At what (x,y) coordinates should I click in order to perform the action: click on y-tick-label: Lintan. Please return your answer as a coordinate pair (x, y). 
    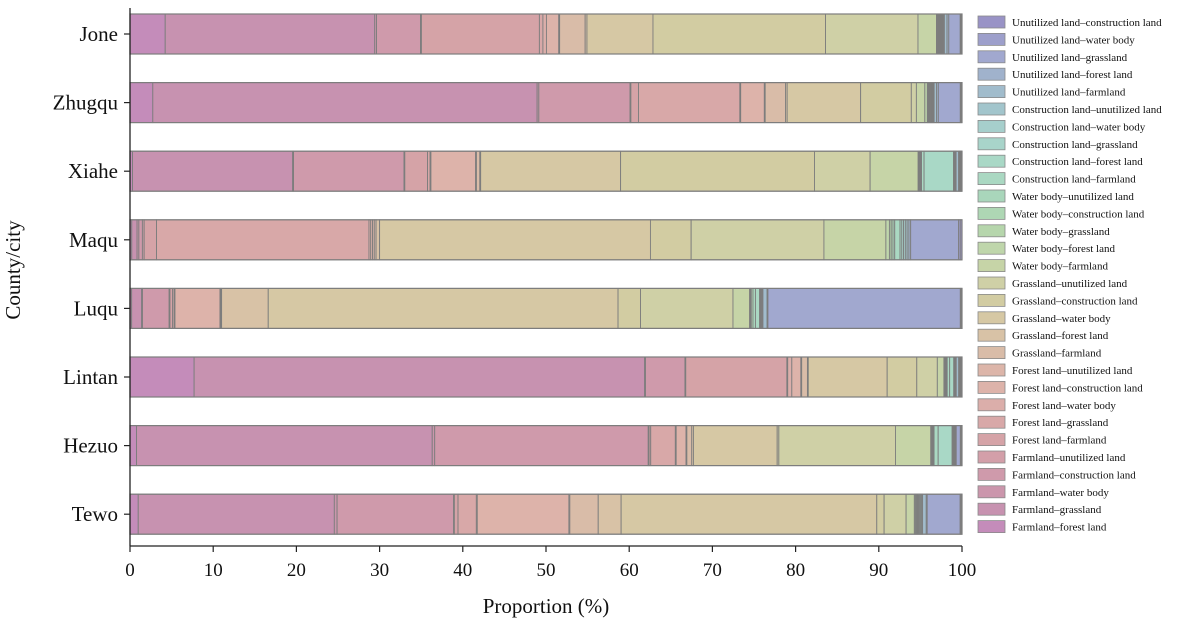
    Looking at the image, I should click on (90, 377).